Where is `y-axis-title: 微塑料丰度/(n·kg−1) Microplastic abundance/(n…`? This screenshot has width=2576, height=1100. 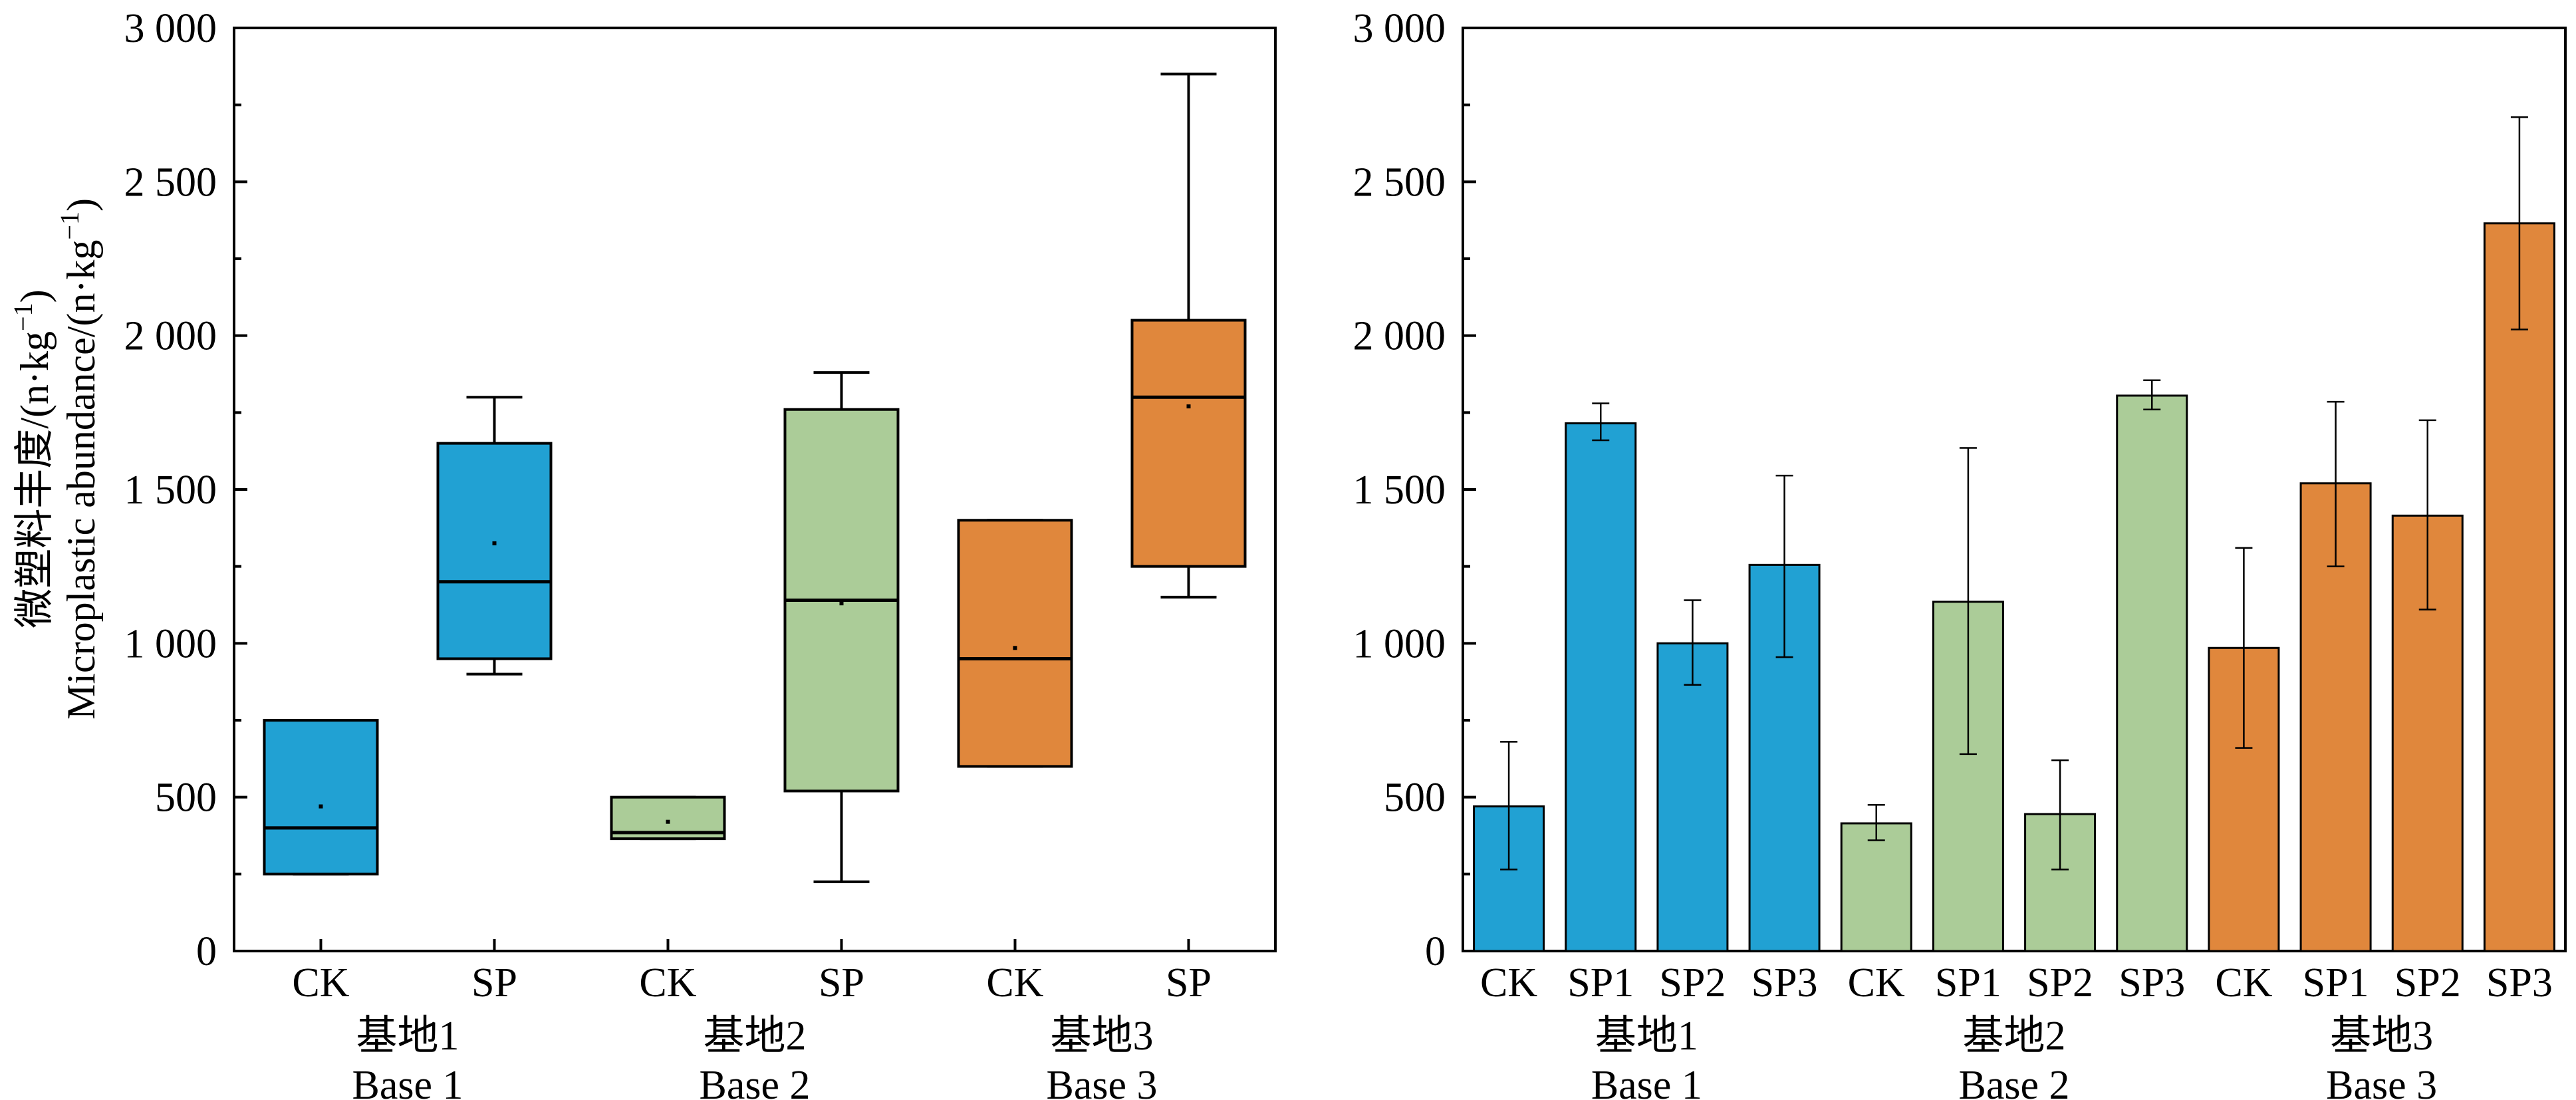
y-axis-title: 微塑料丰度/(n·kg−1) Microplastic abundance/(n… is located at coordinates (55, 459).